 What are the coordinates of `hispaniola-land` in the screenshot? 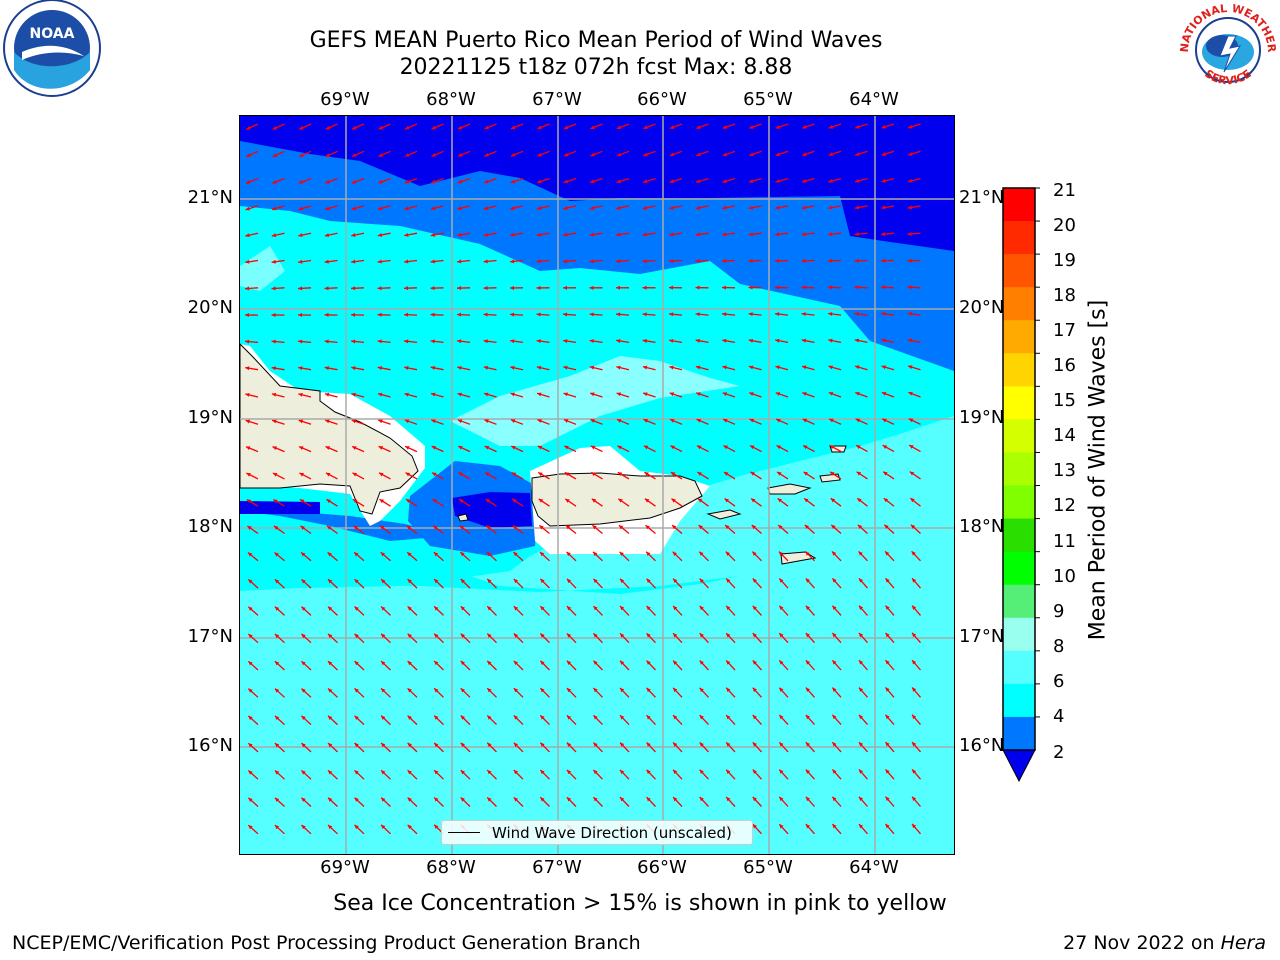 It's located at (329, 429).